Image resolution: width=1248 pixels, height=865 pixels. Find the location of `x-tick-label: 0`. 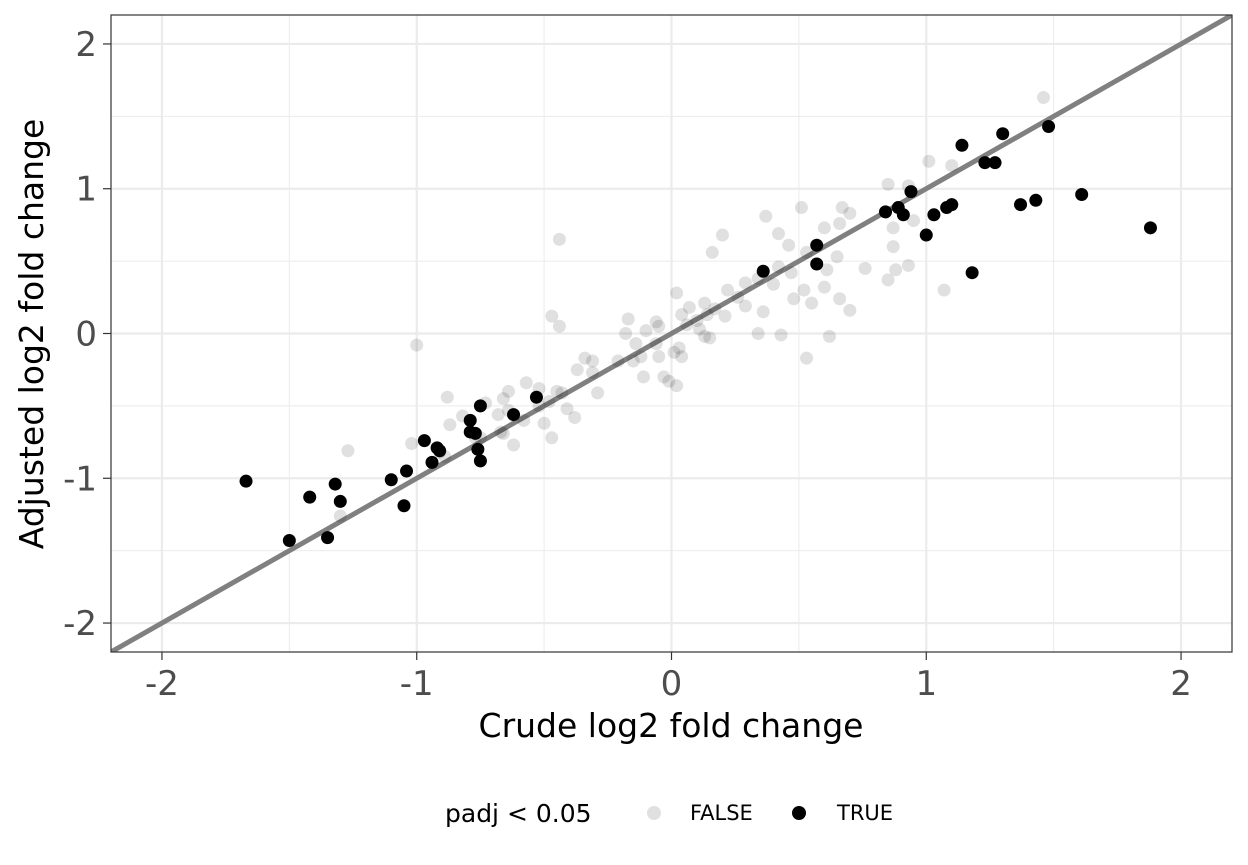

x-tick-label: 0 is located at coordinates (672, 684).